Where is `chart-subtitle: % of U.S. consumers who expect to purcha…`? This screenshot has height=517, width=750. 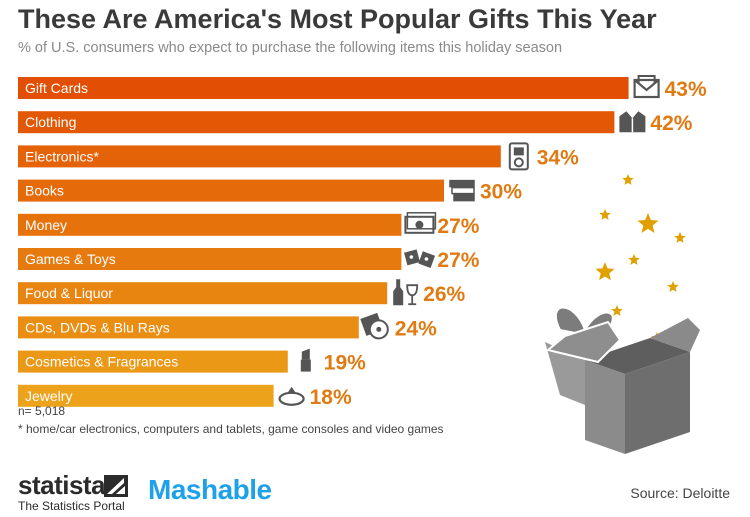
chart-subtitle: % of U.S. consumers who expect to purcha… is located at coordinates (290, 48).